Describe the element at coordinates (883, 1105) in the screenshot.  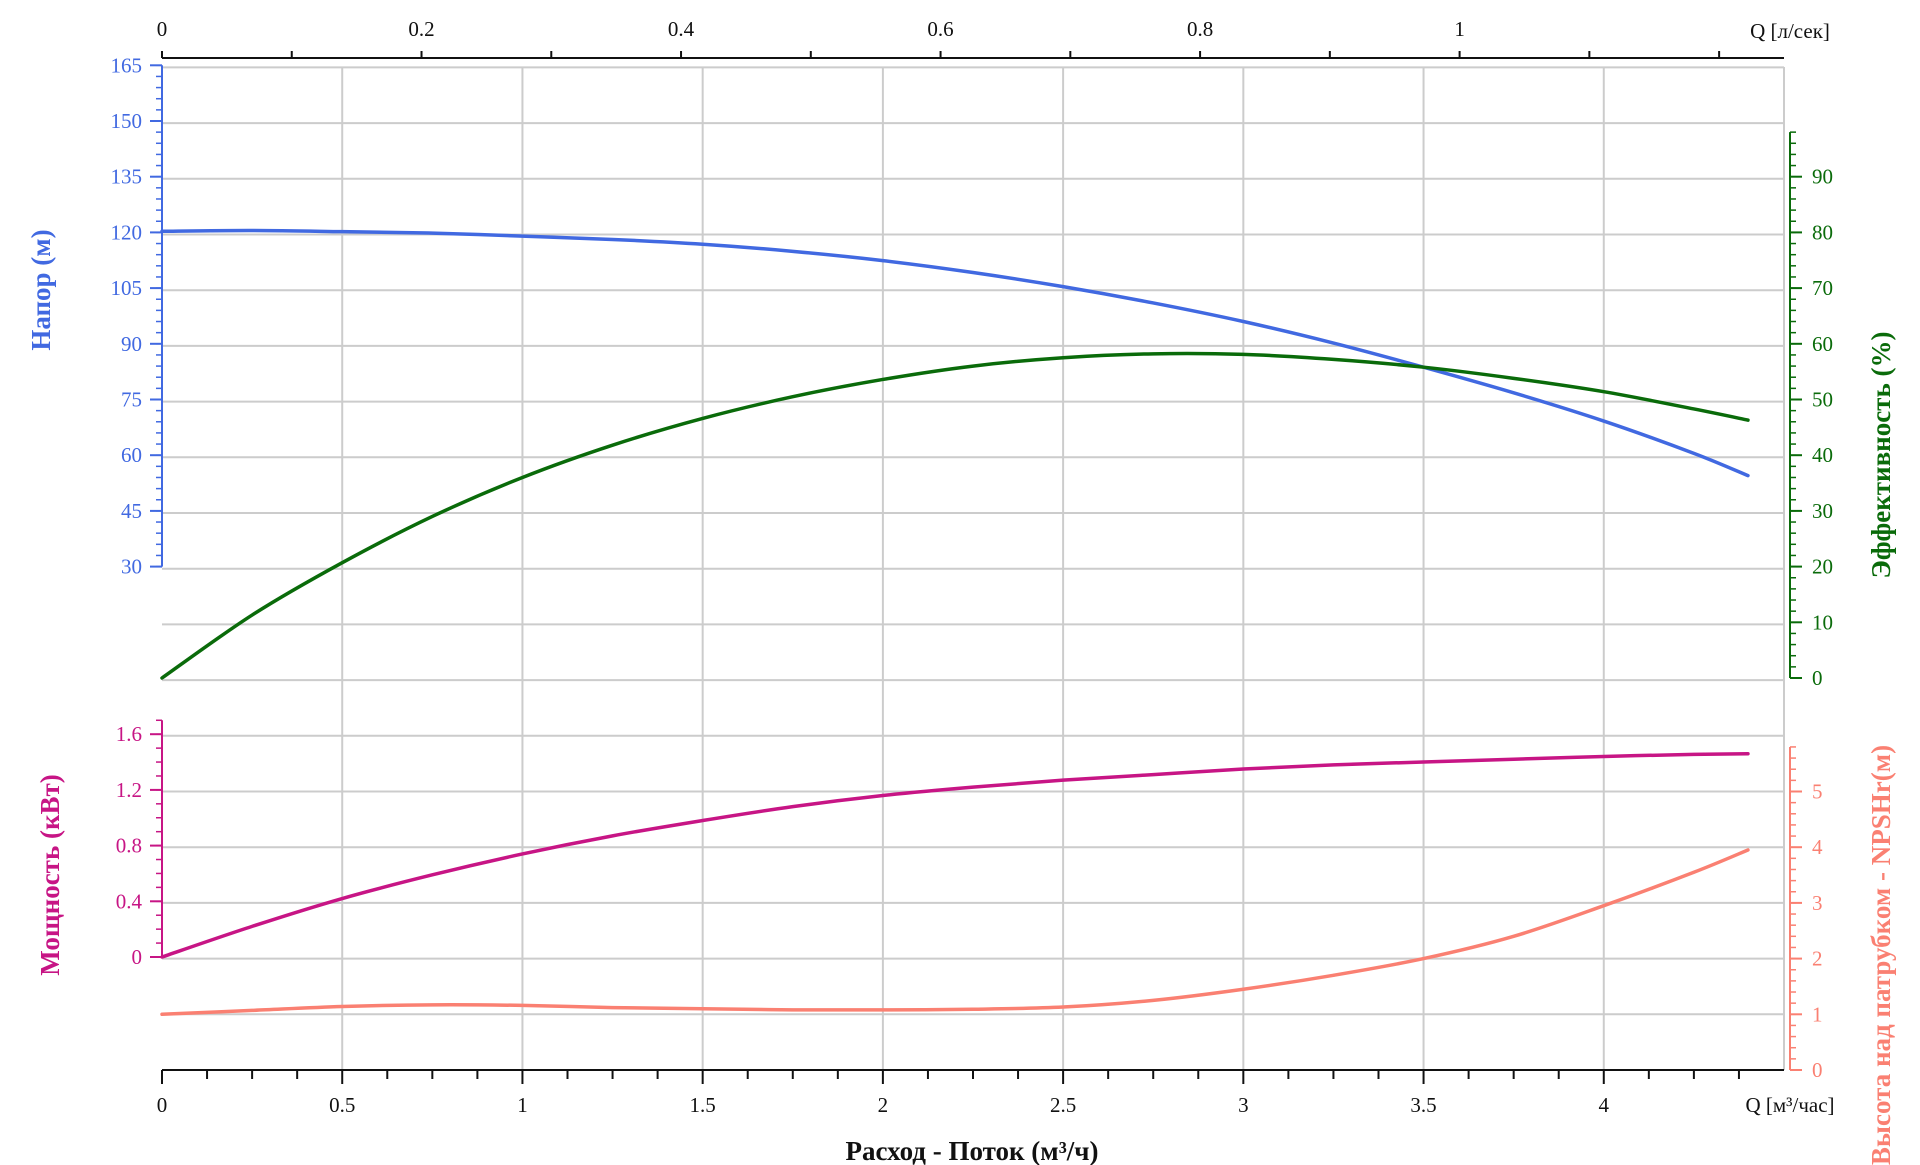
I see `x-tick-label: 2` at that location.